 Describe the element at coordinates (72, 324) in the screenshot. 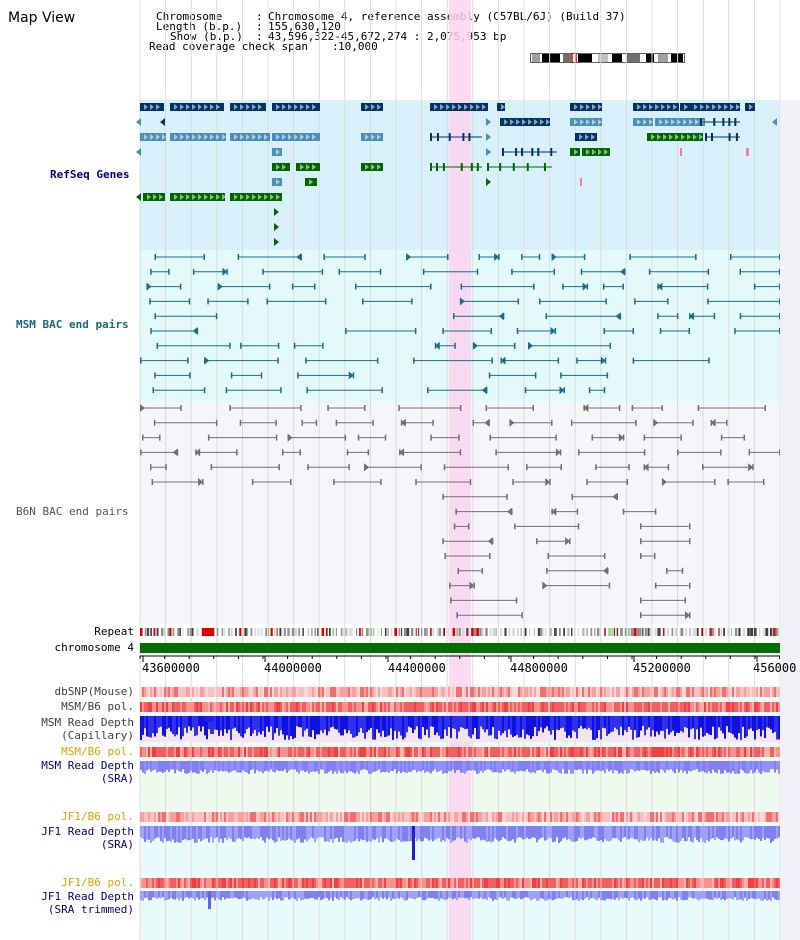

I see `label-msm-bac: MSM BAC end pairs` at that location.